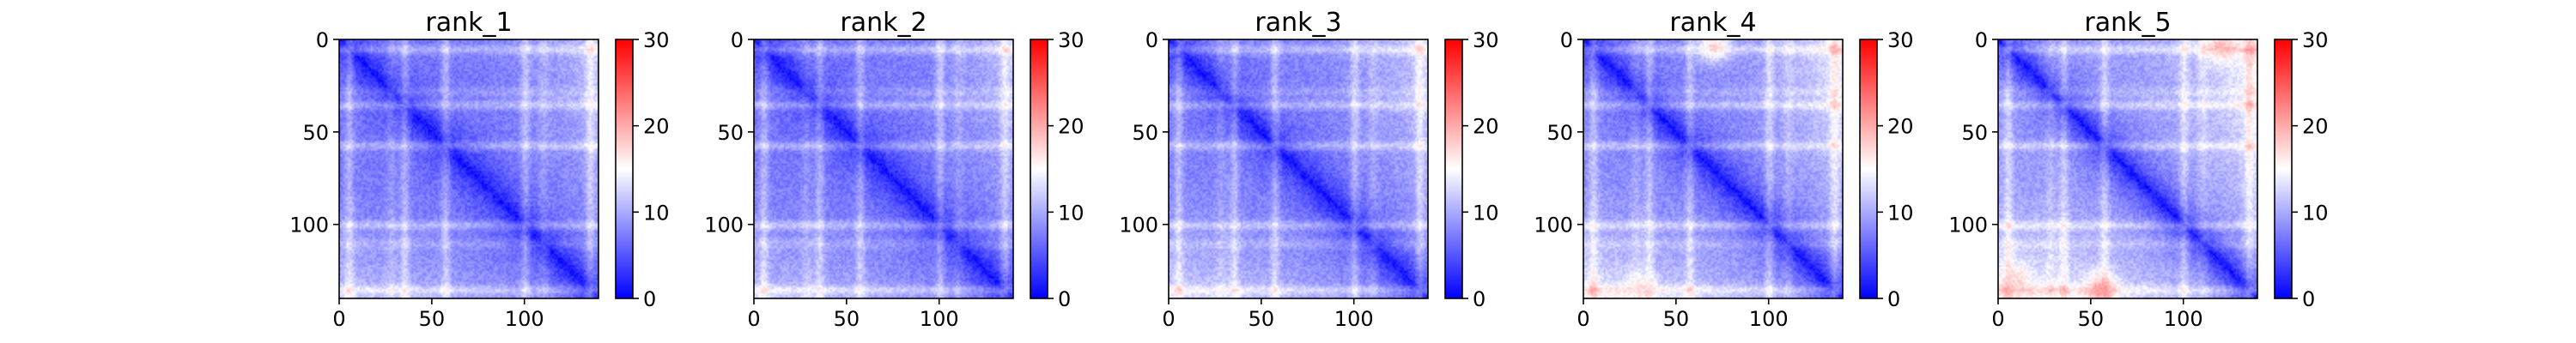 The image size is (2576, 343). I want to click on heatmap-panel-1: rank_1 0 50 100 0 50 100 0 10 20 30, so click(479, 169).